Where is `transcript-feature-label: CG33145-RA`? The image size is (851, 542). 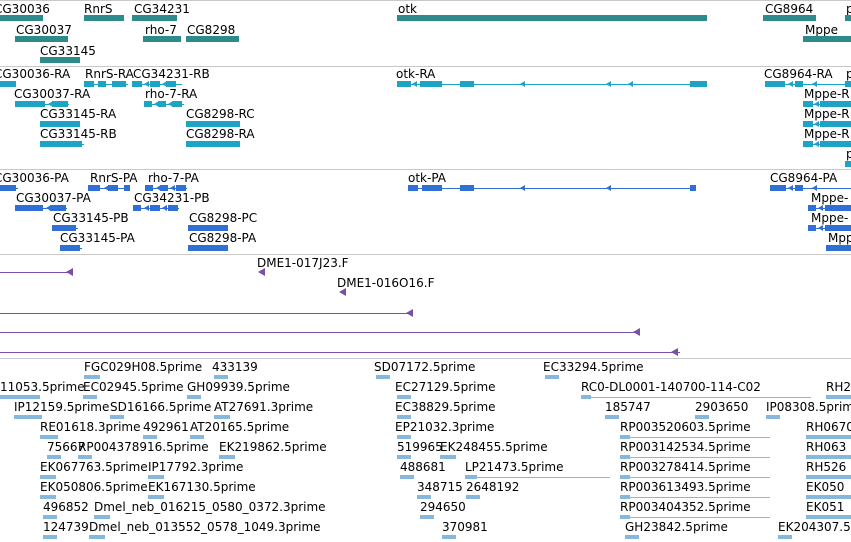 transcript-feature-label: CG33145-RA is located at coordinates (78, 114).